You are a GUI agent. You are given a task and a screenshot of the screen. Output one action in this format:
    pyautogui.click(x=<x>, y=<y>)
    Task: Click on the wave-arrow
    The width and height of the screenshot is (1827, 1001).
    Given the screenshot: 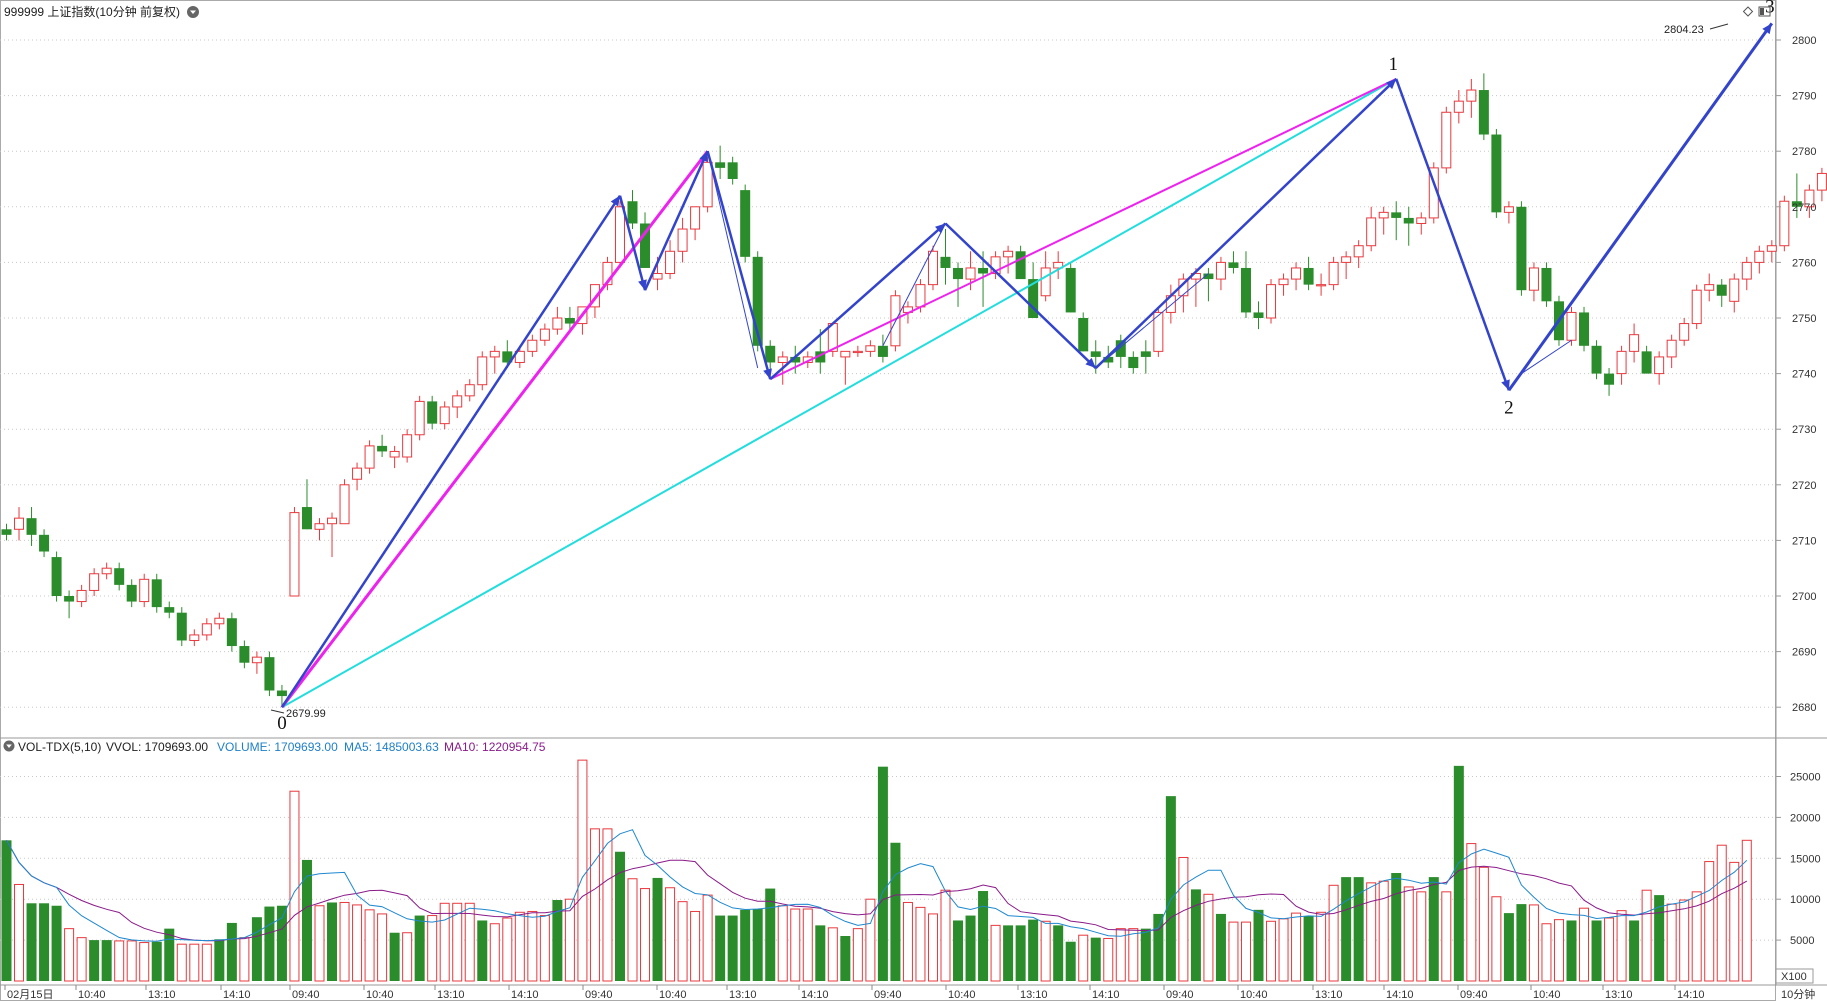 What is the action you would take?
    pyautogui.click(x=451, y=451)
    